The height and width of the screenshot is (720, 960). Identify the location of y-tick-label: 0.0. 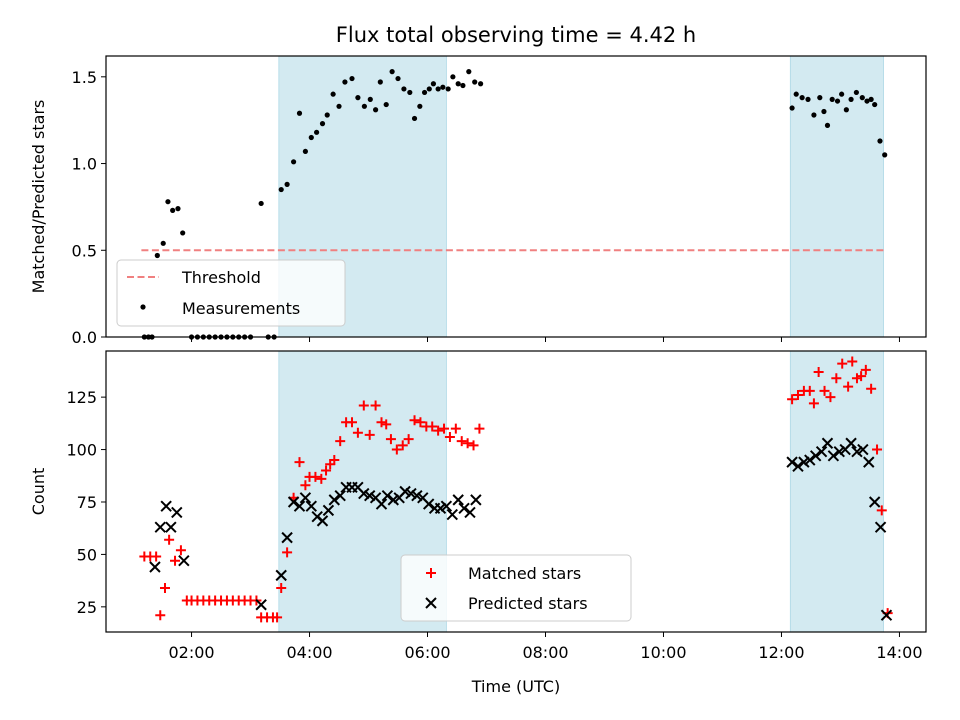
(84, 337).